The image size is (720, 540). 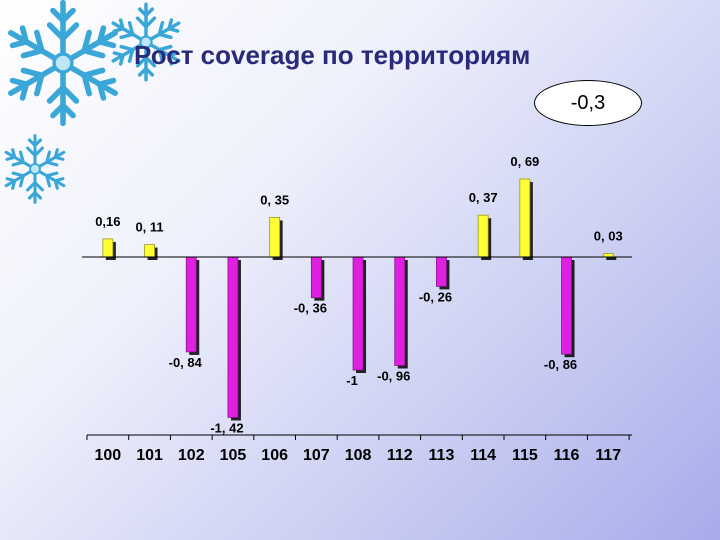 I want to click on category-tick-107: 107, so click(x=316, y=455).